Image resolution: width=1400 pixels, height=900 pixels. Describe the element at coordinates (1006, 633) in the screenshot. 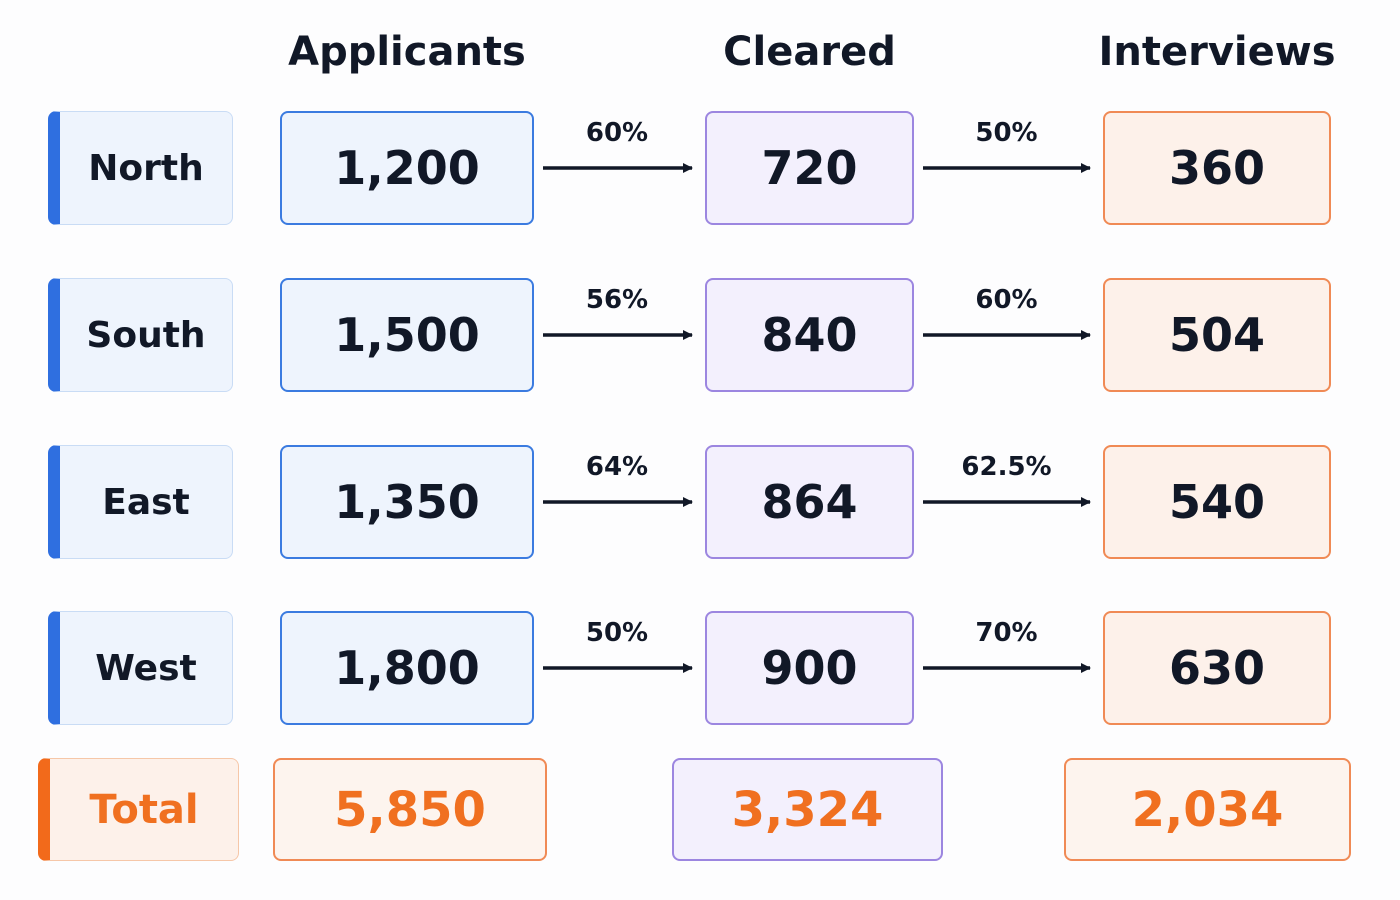

I see `conversion-rate: 70%` at that location.